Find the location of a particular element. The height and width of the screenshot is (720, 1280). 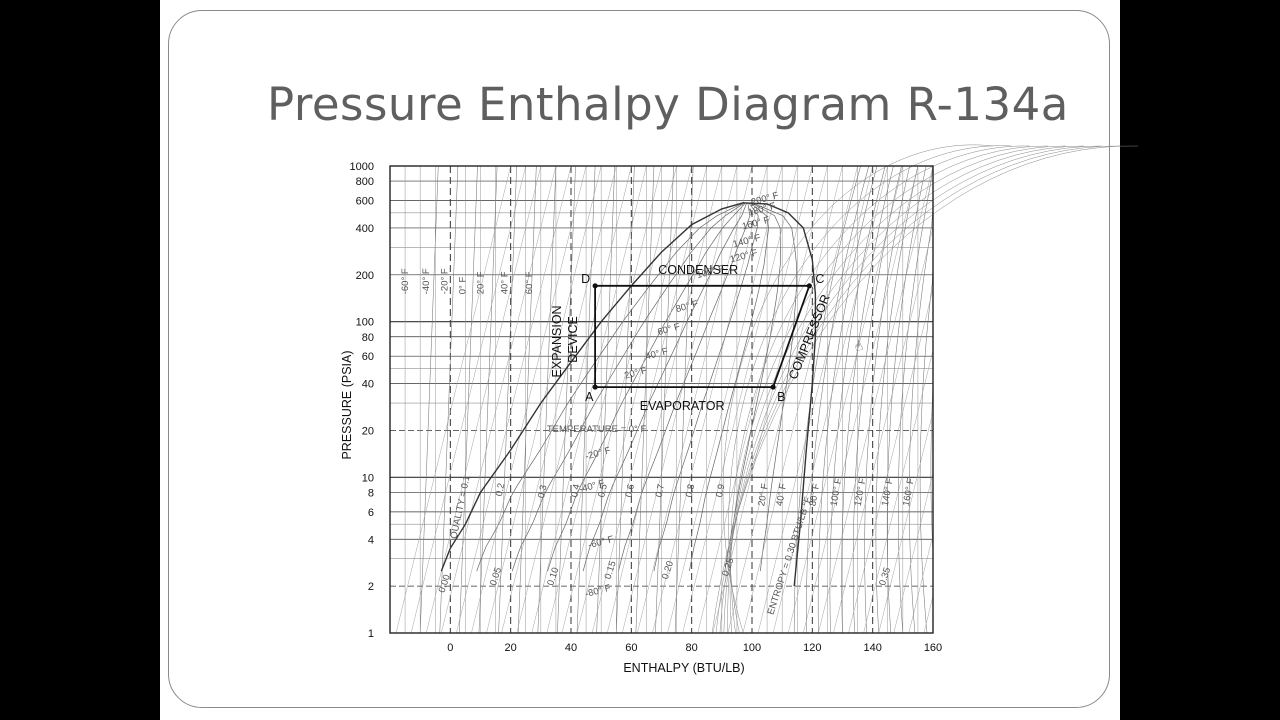

entropy-label: 0.15 is located at coordinates (611, 570).